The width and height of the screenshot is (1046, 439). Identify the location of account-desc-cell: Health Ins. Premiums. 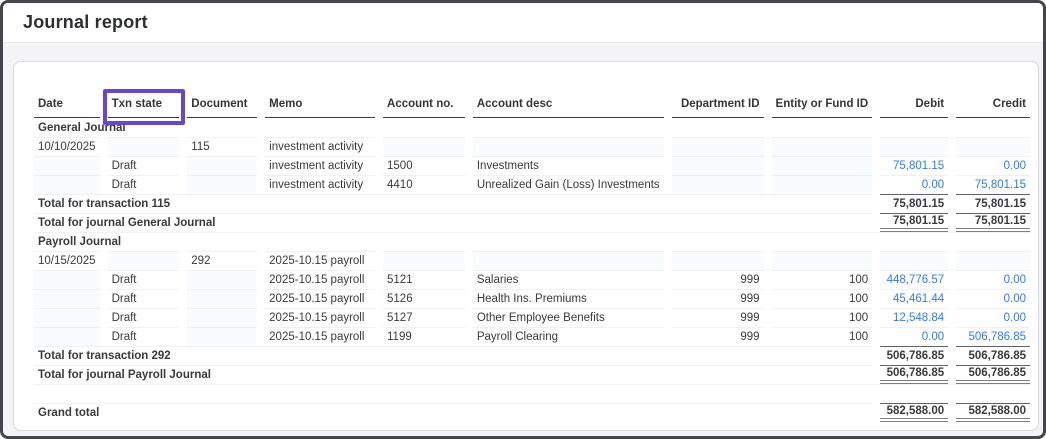
(568, 298).